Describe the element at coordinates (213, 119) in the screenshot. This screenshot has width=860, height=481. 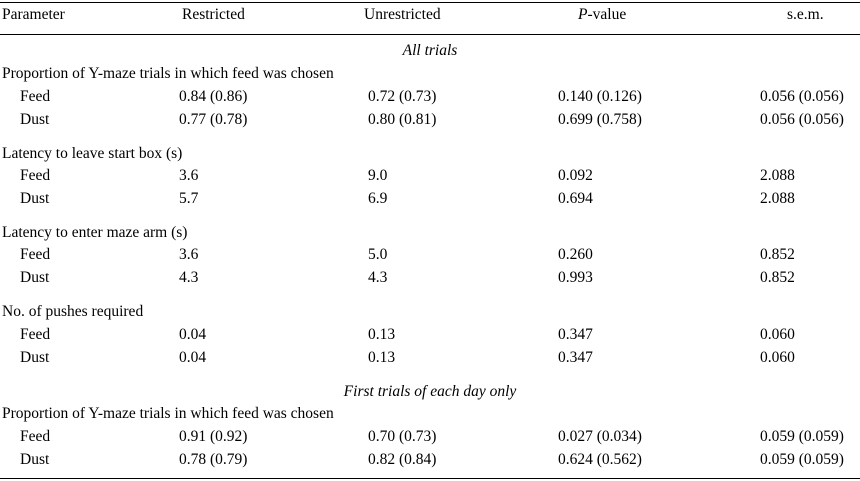
I see `cell-restricted: 0.77 (0.78)` at that location.